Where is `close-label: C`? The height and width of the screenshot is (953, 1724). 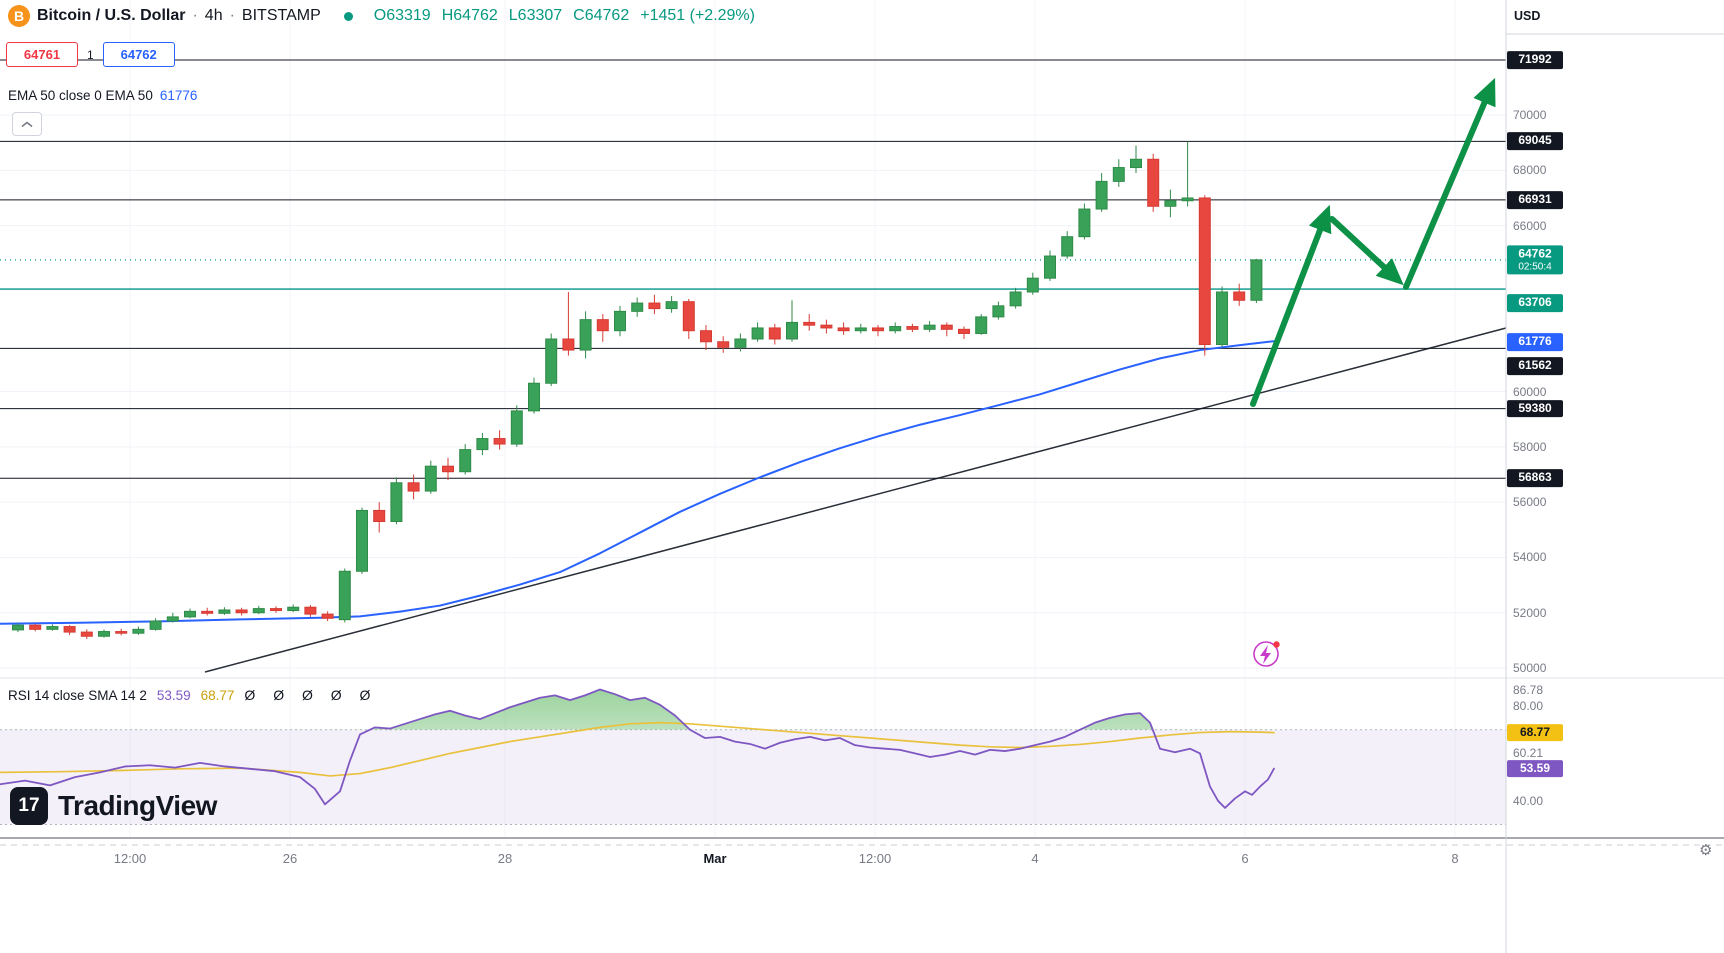 close-label: C is located at coordinates (579, 15).